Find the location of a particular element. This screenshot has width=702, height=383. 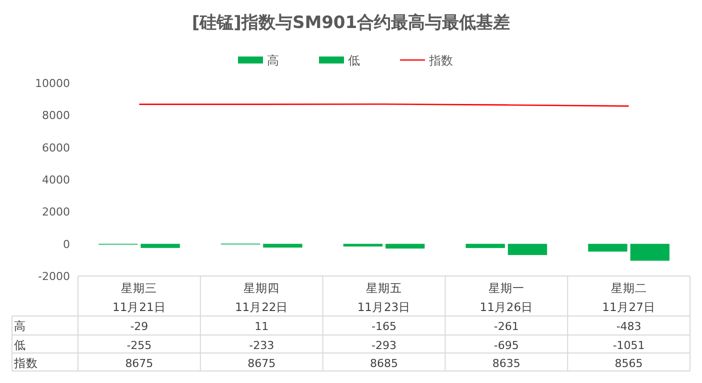

chart-title: [硅锰]指数与SM901合约最高与最低基差 is located at coordinates (351, 23).